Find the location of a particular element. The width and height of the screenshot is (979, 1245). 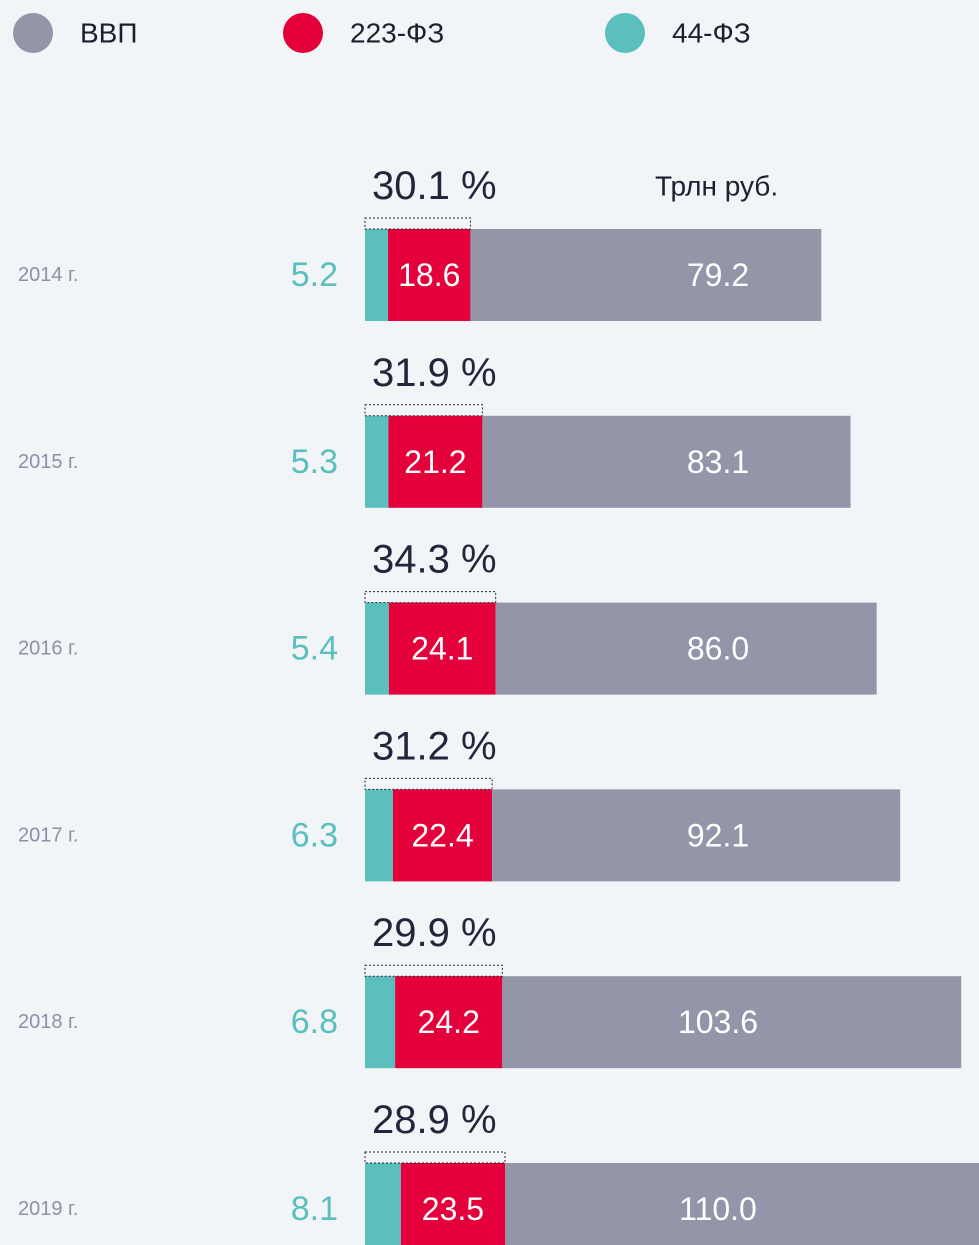

value-label: 18.6 is located at coordinates (429, 275).